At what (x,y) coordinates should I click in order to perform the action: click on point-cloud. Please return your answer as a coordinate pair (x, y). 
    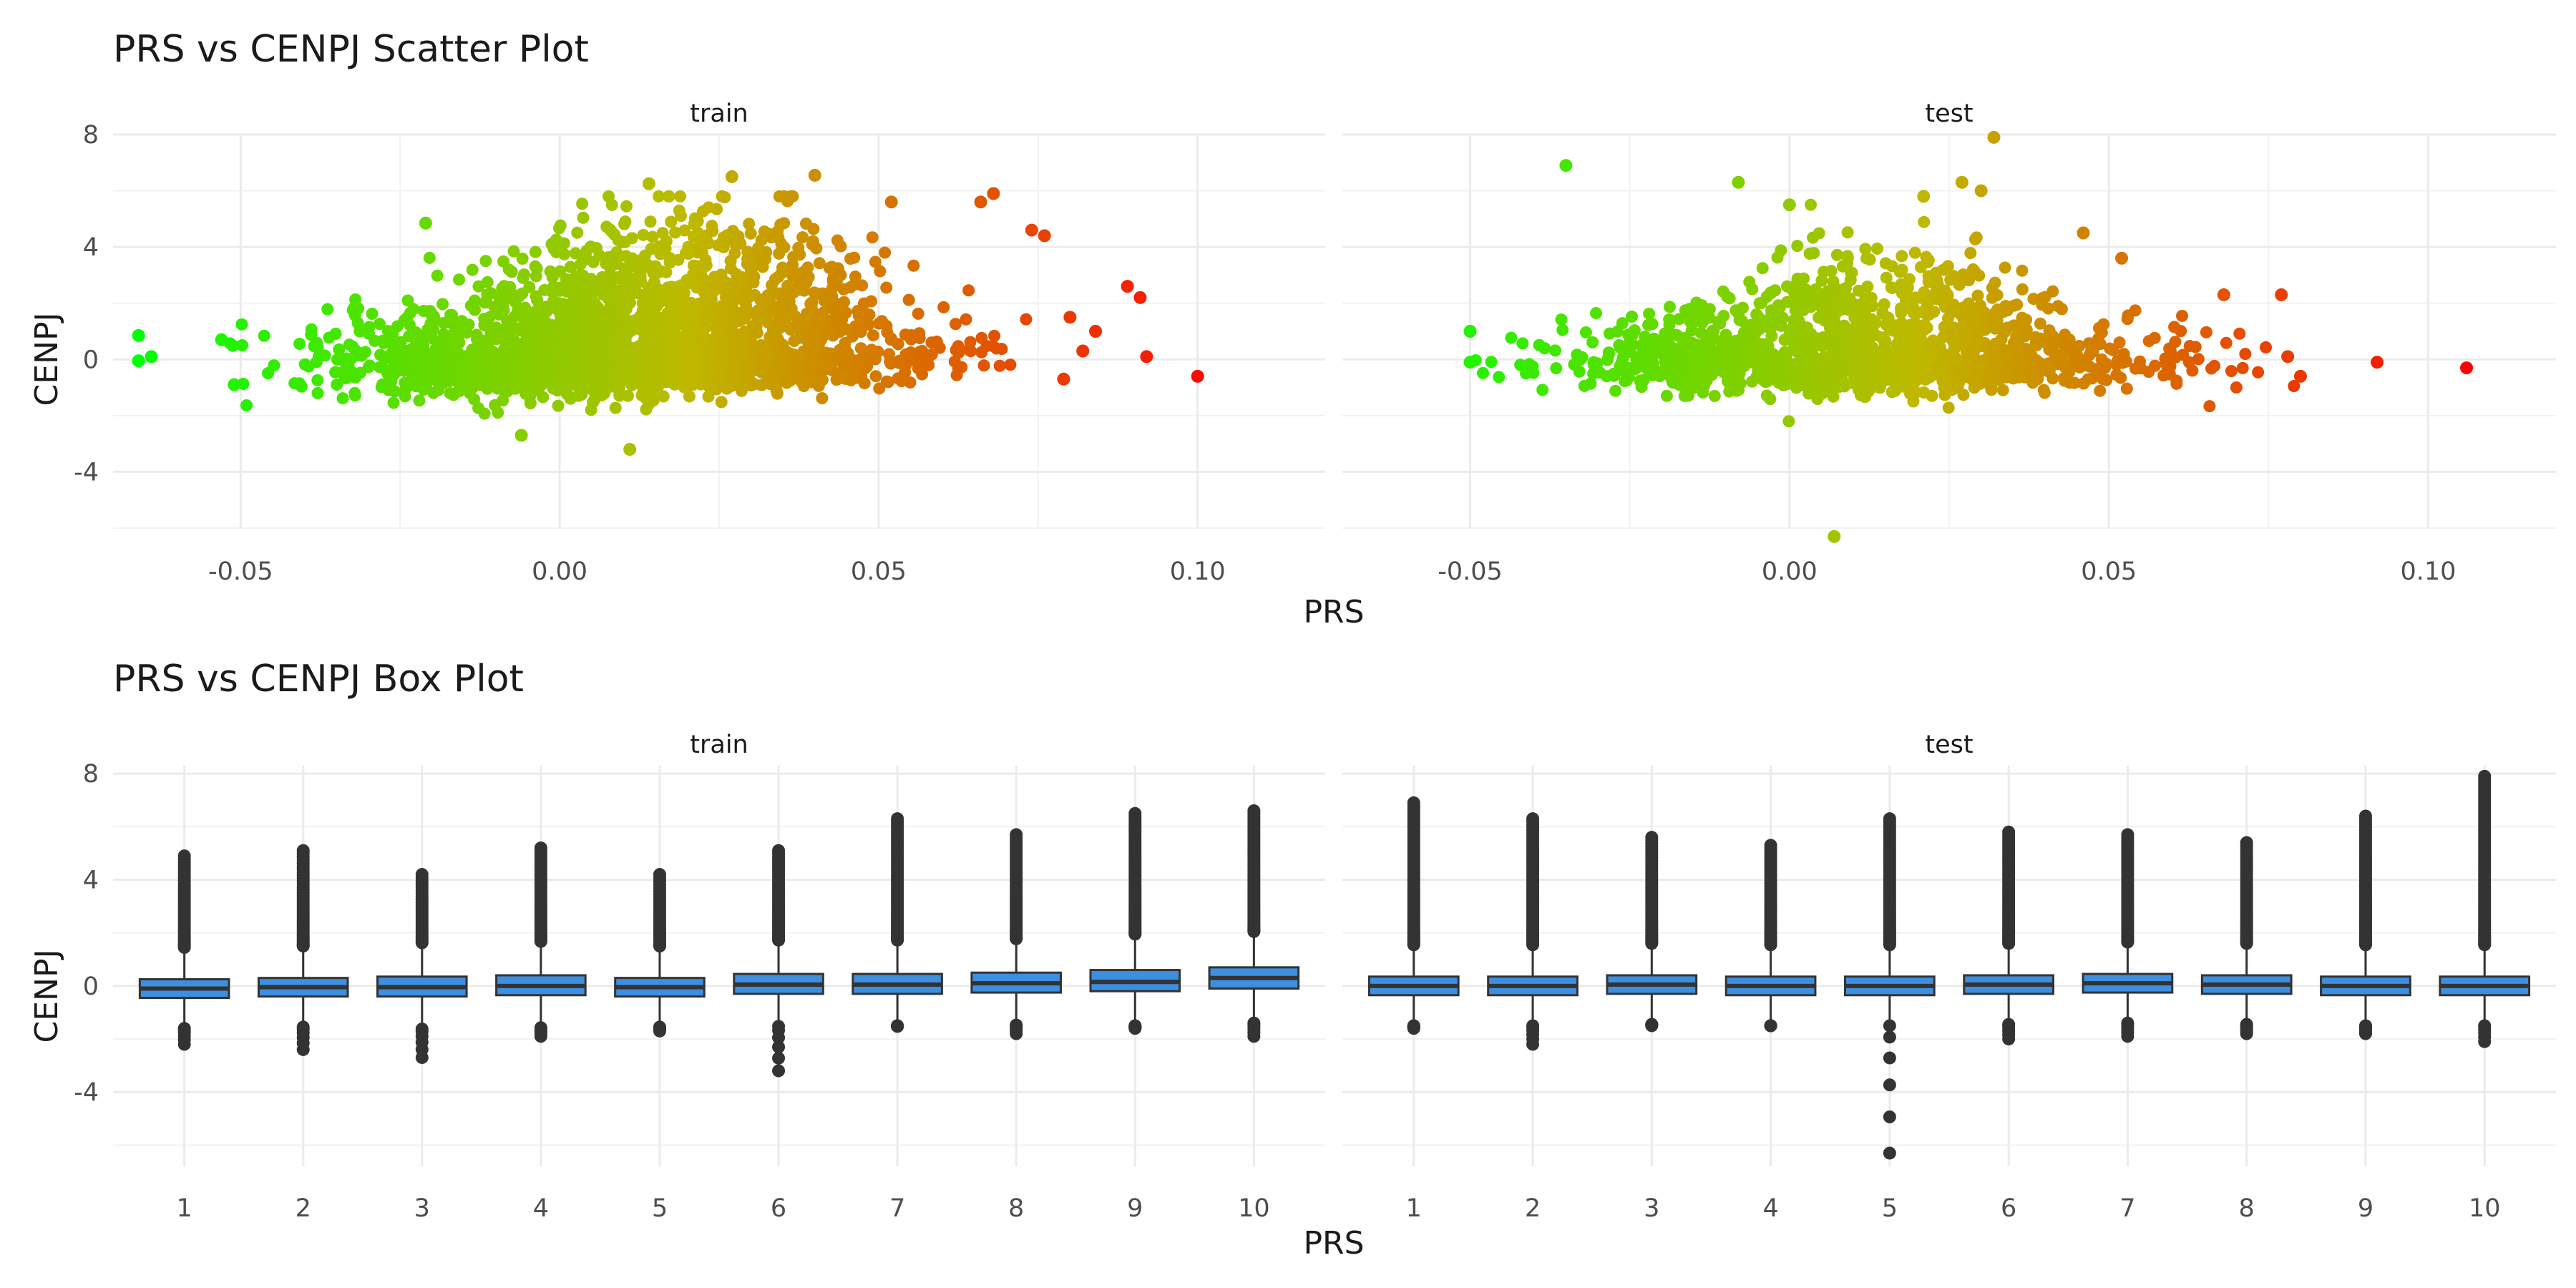
    Looking at the image, I should click on (1885, 313).